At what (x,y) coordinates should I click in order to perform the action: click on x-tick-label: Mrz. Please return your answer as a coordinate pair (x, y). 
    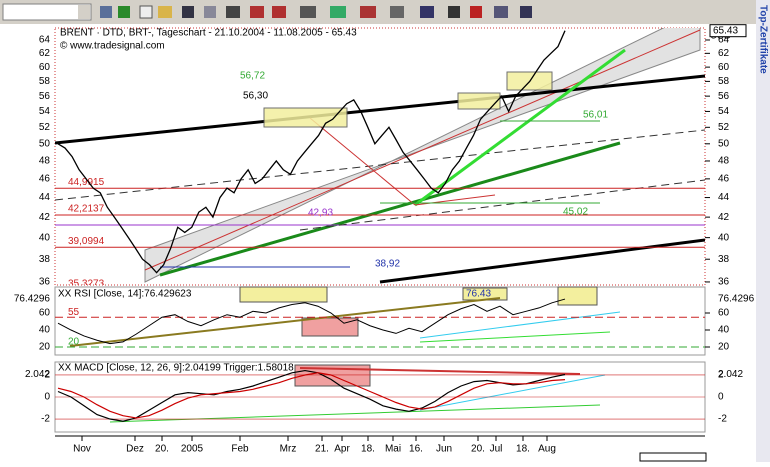
    Looking at the image, I should click on (288, 449).